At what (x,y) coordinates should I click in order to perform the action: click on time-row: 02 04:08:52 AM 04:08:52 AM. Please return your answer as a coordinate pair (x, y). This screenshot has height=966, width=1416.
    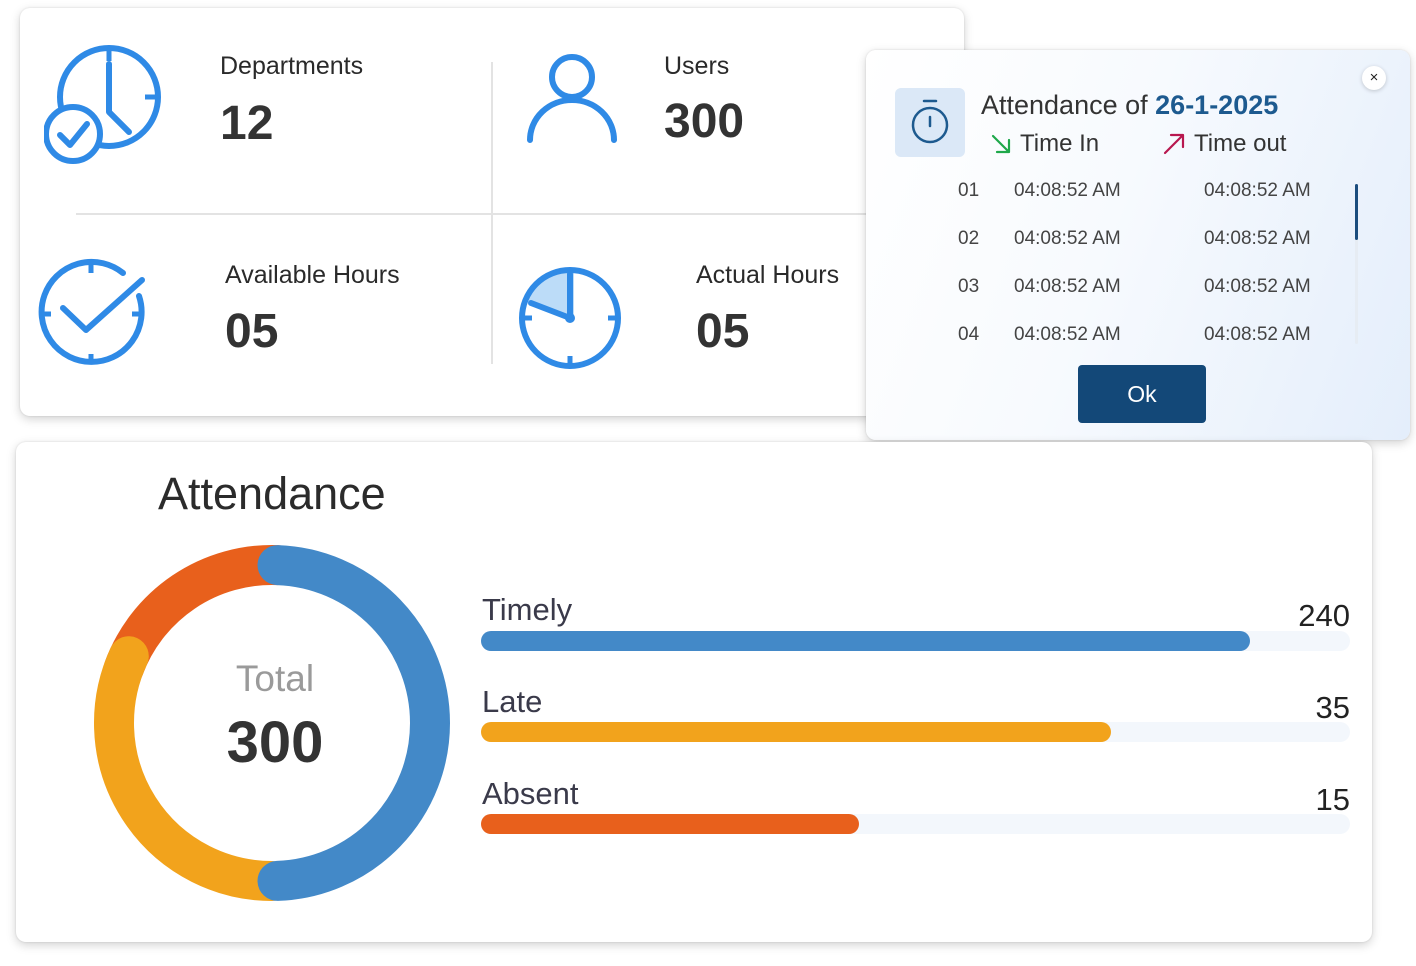
    Looking at the image, I should click on (1106, 243).